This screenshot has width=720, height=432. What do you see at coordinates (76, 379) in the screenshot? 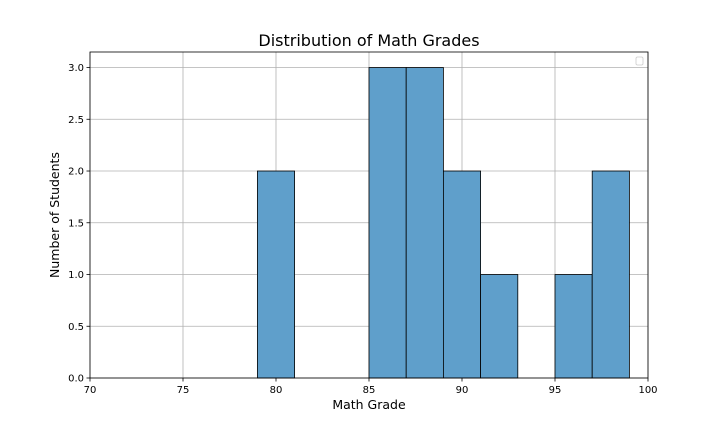
I see `y-tick-label: 0.0` at bounding box center [76, 379].